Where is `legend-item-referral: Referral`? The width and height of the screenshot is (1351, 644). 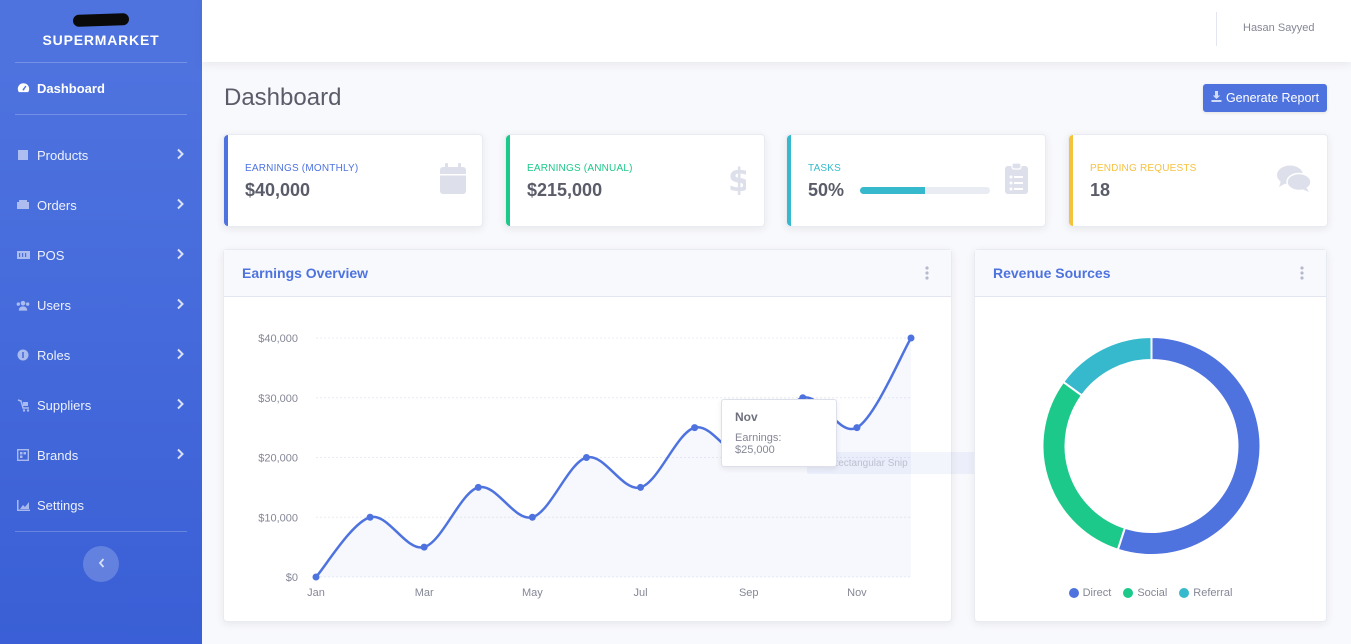 legend-item-referral: Referral is located at coordinates (1205, 593).